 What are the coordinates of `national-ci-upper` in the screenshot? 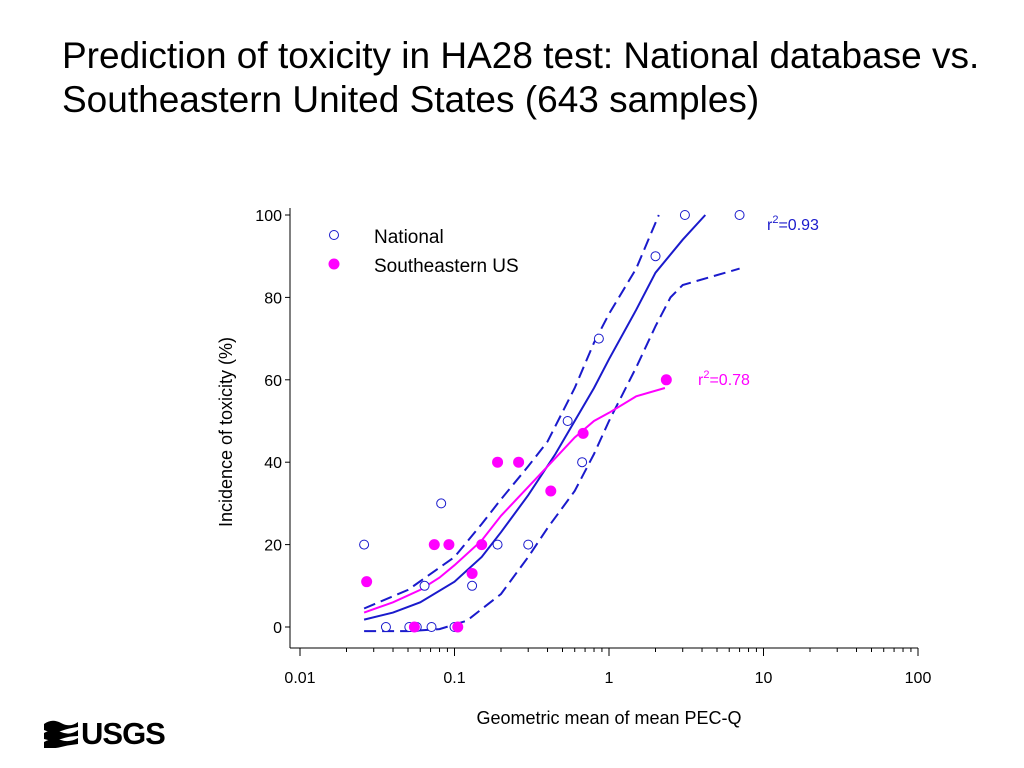 It's located at (511, 412).